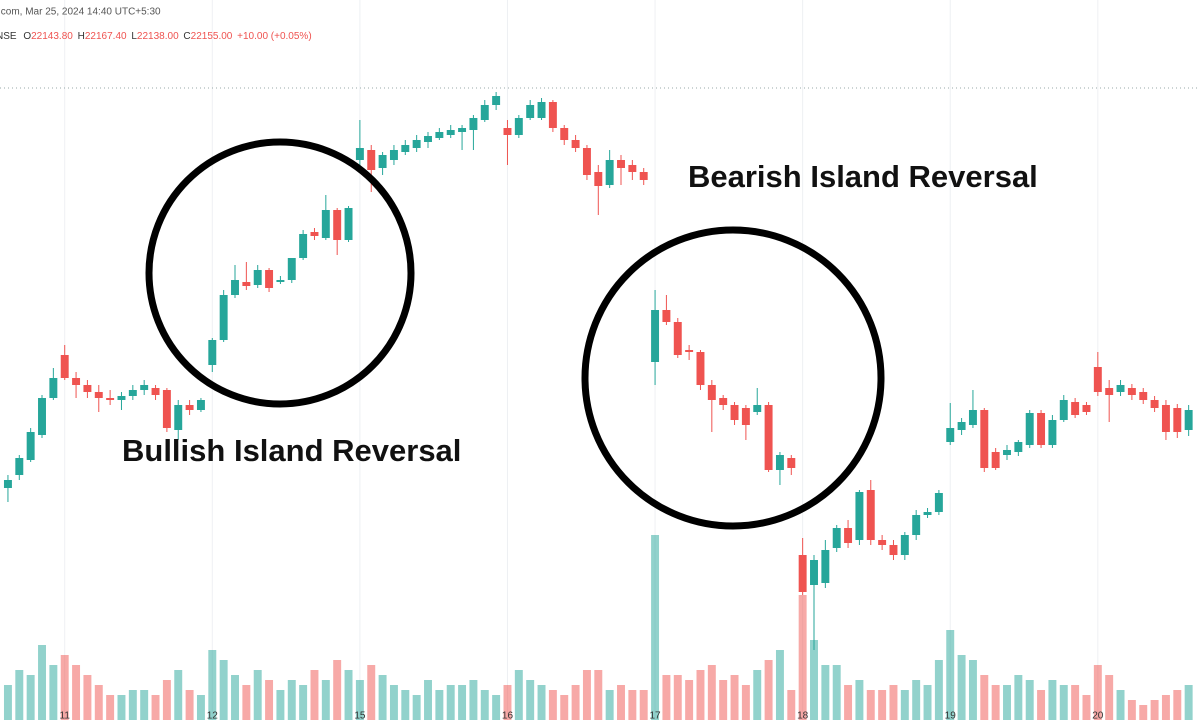 The image size is (1200, 720). I want to click on header-source: .com, Mar 25, 2024 14:40 UTC+5:30, so click(80, 12).